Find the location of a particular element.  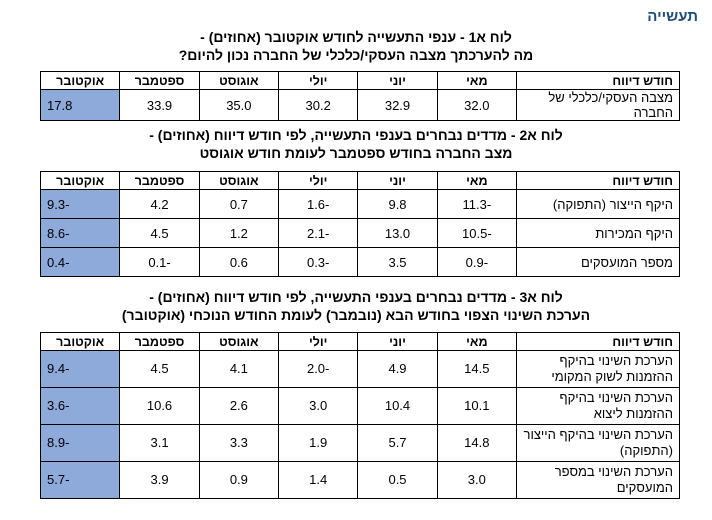

section-title: תעשייה is located at coordinates (672, 16).